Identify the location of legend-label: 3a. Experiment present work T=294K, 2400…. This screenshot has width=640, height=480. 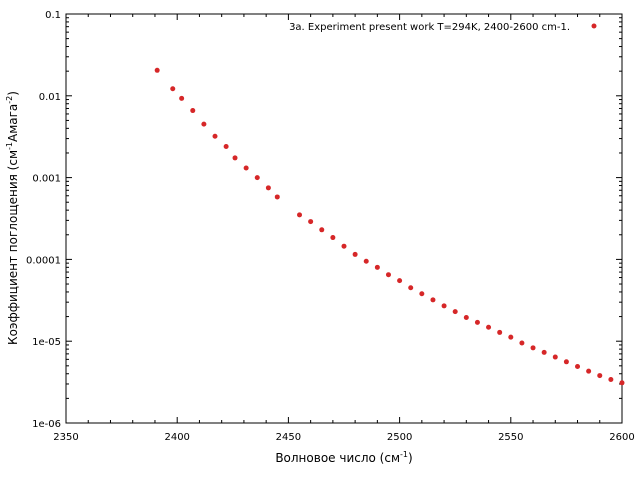
(429, 27).